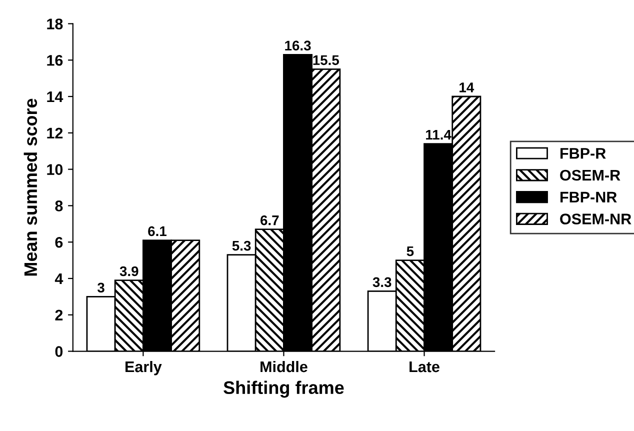 The width and height of the screenshot is (634, 431). What do you see at coordinates (382, 282) in the screenshot?
I see `data-label: 3.3` at bounding box center [382, 282].